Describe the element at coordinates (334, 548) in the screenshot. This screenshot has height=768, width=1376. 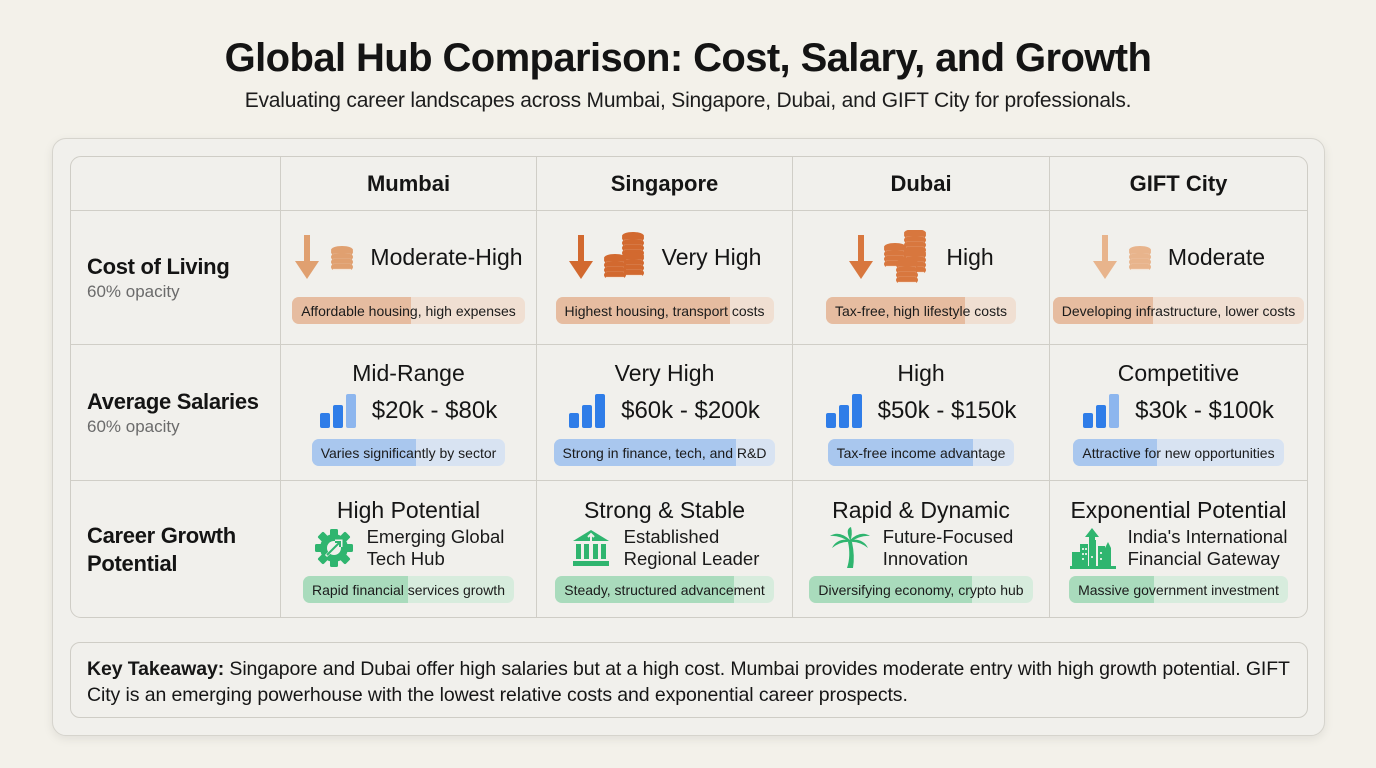
I see `gear-growth-icon` at that location.